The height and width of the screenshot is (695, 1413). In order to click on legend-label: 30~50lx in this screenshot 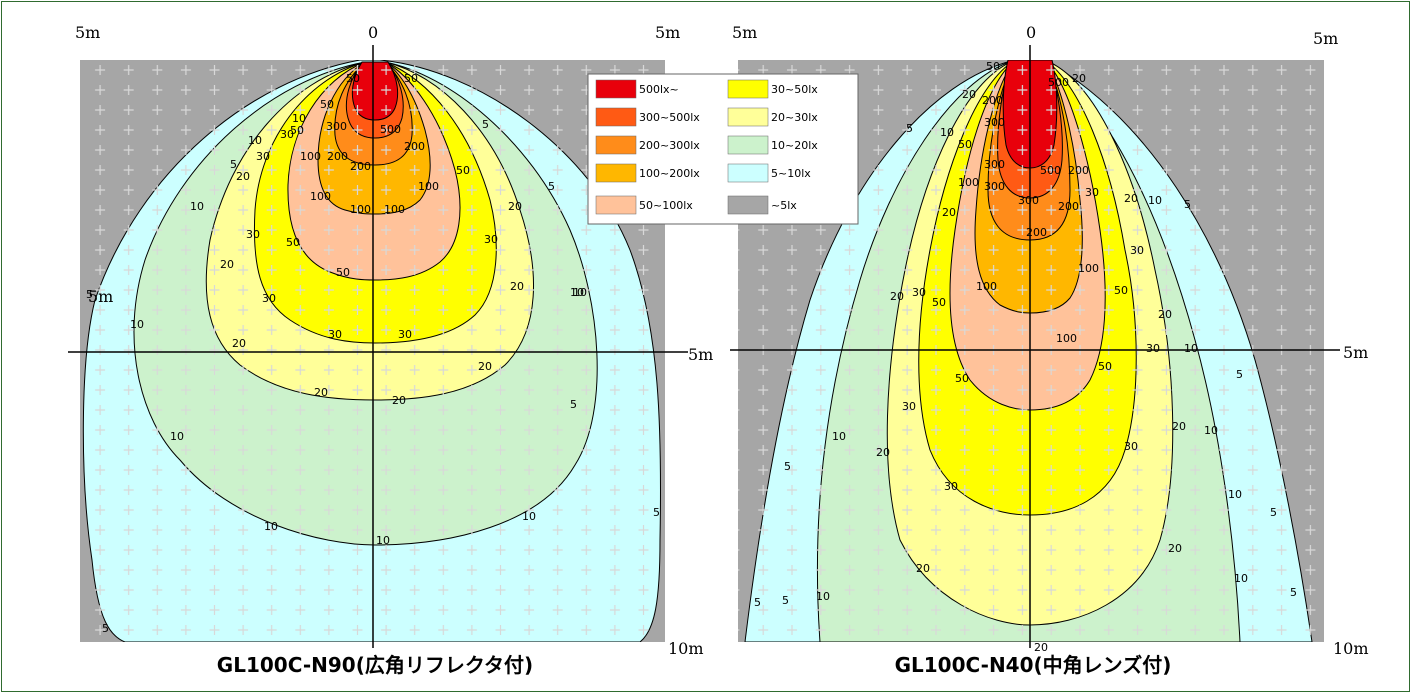, I will do `click(794, 89)`.